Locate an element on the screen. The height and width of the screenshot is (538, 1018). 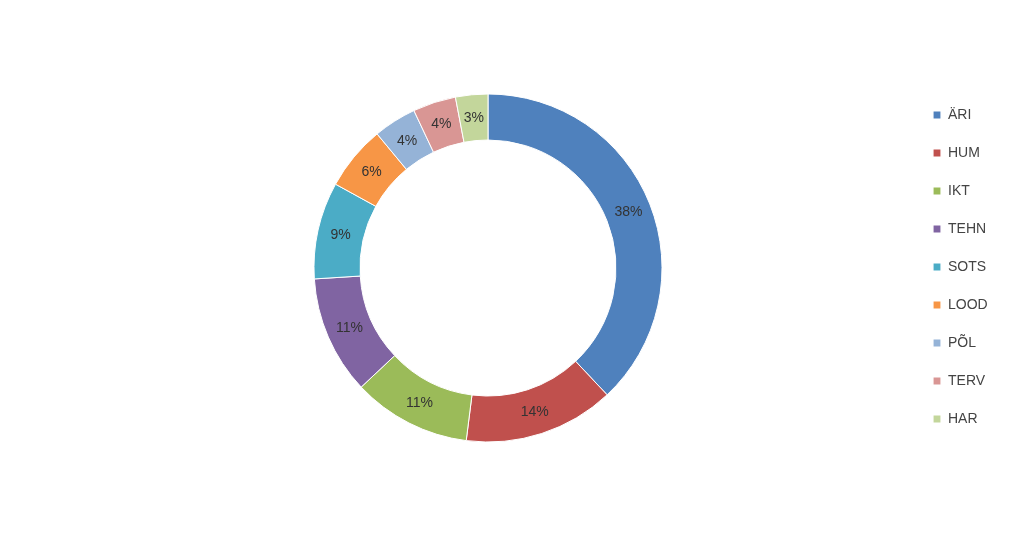
legend-label: HAR is located at coordinates (963, 418).